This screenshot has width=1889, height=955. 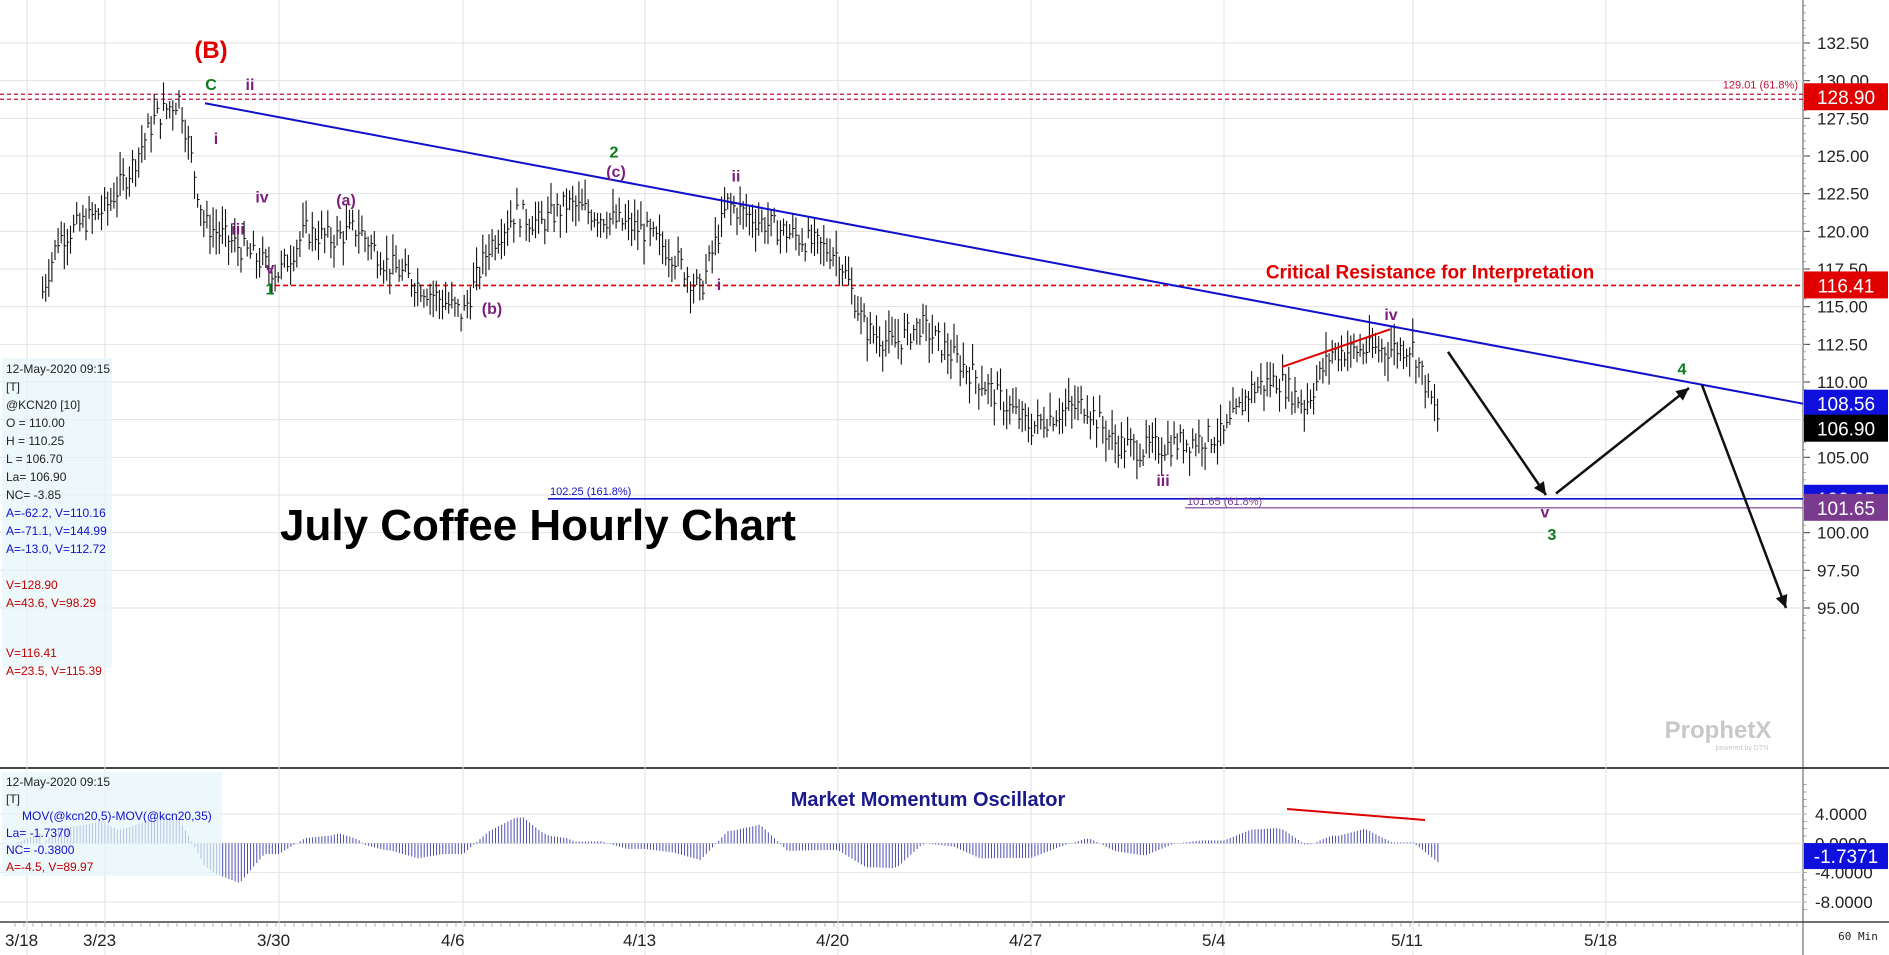 What do you see at coordinates (1760, 86) in the screenshot?
I see `level-label-129: 129.01 (61.8%)` at bounding box center [1760, 86].